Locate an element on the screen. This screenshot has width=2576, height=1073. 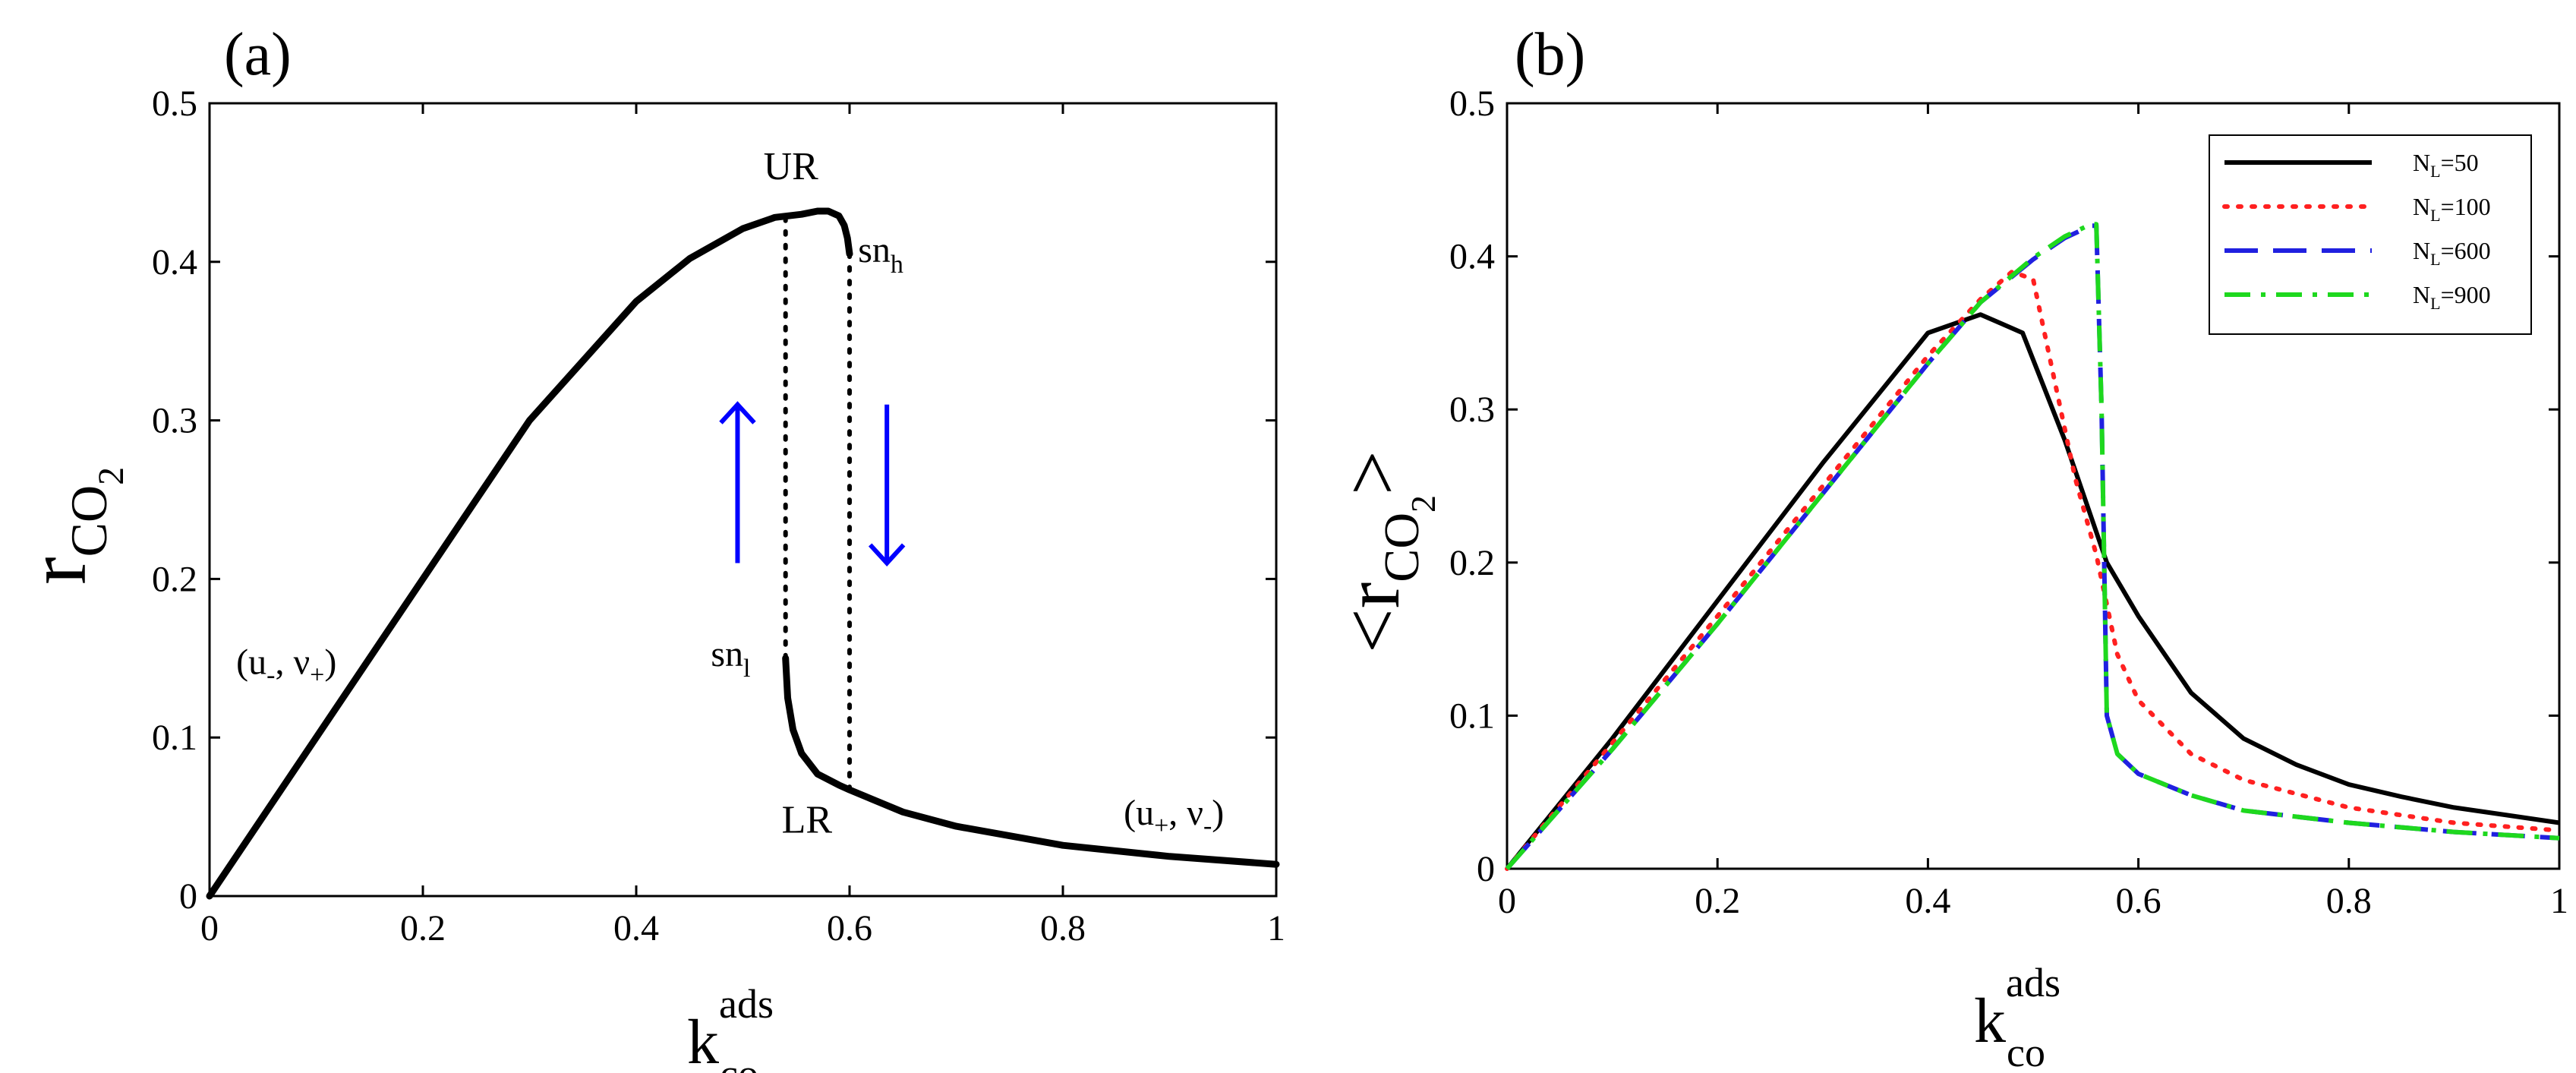
xlabel-a-main: k is located at coordinates (703, 1040).